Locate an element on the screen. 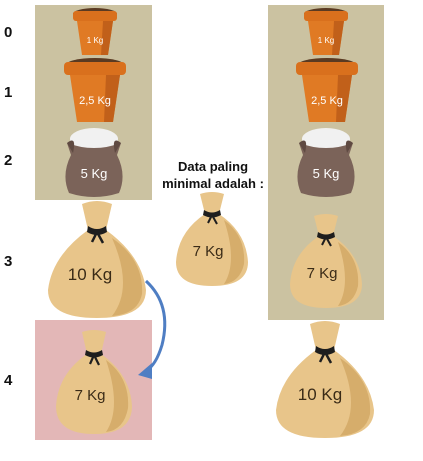  right-small-pot-label: 1 Kg is located at coordinates (326, 40).